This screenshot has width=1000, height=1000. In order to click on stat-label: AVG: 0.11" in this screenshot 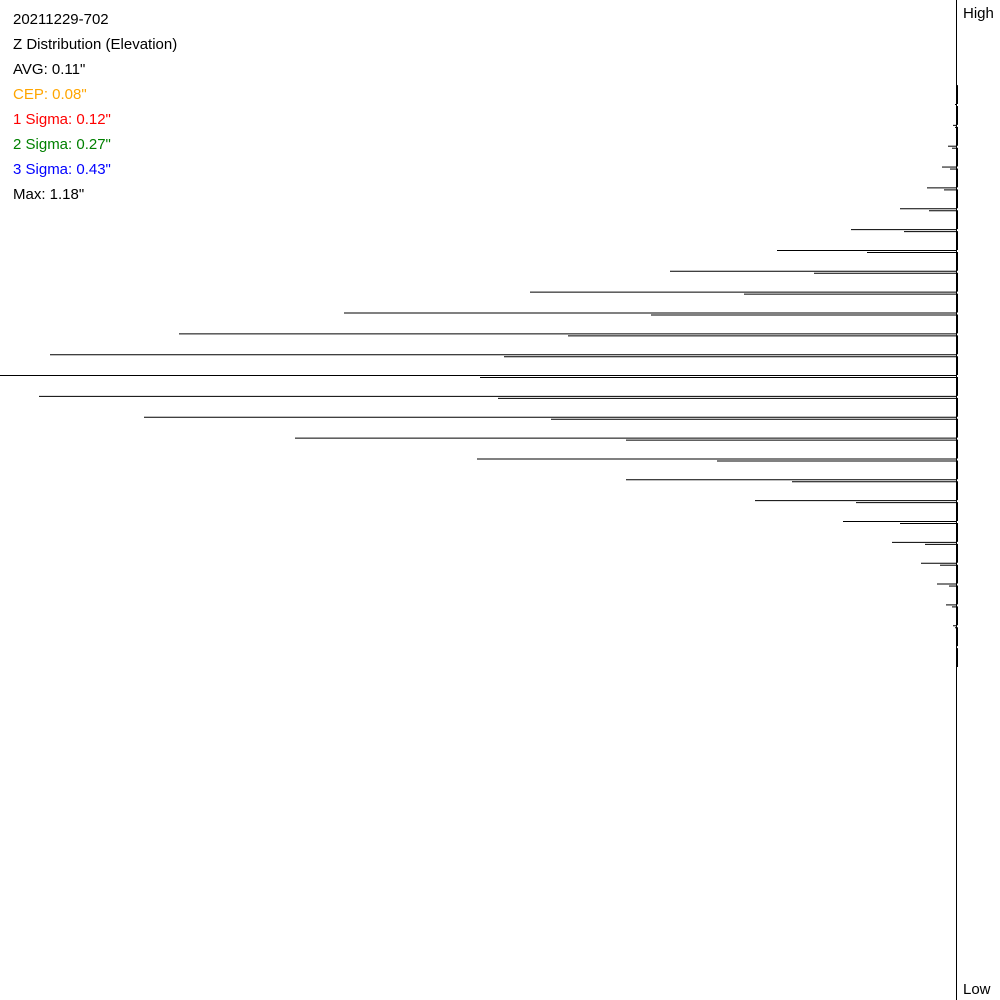, I will do `click(49, 69)`.